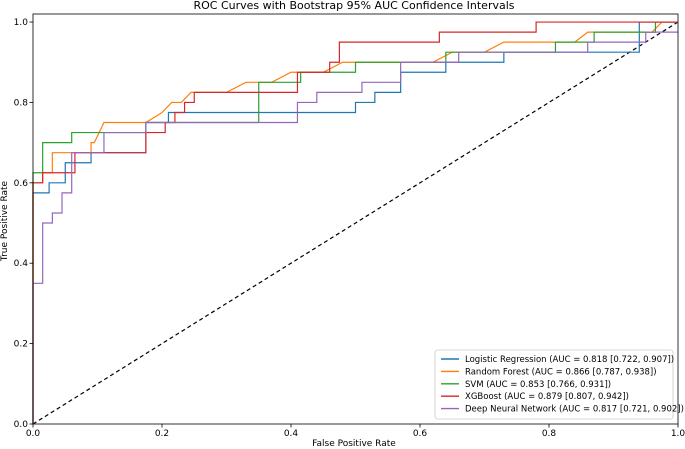 This screenshot has width=685, height=449. Describe the element at coordinates (355, 431) in the screenshot. I see `x-axis-ticks: 0.0 0.2 0.4 0.6 0.8 1.0` at that location.